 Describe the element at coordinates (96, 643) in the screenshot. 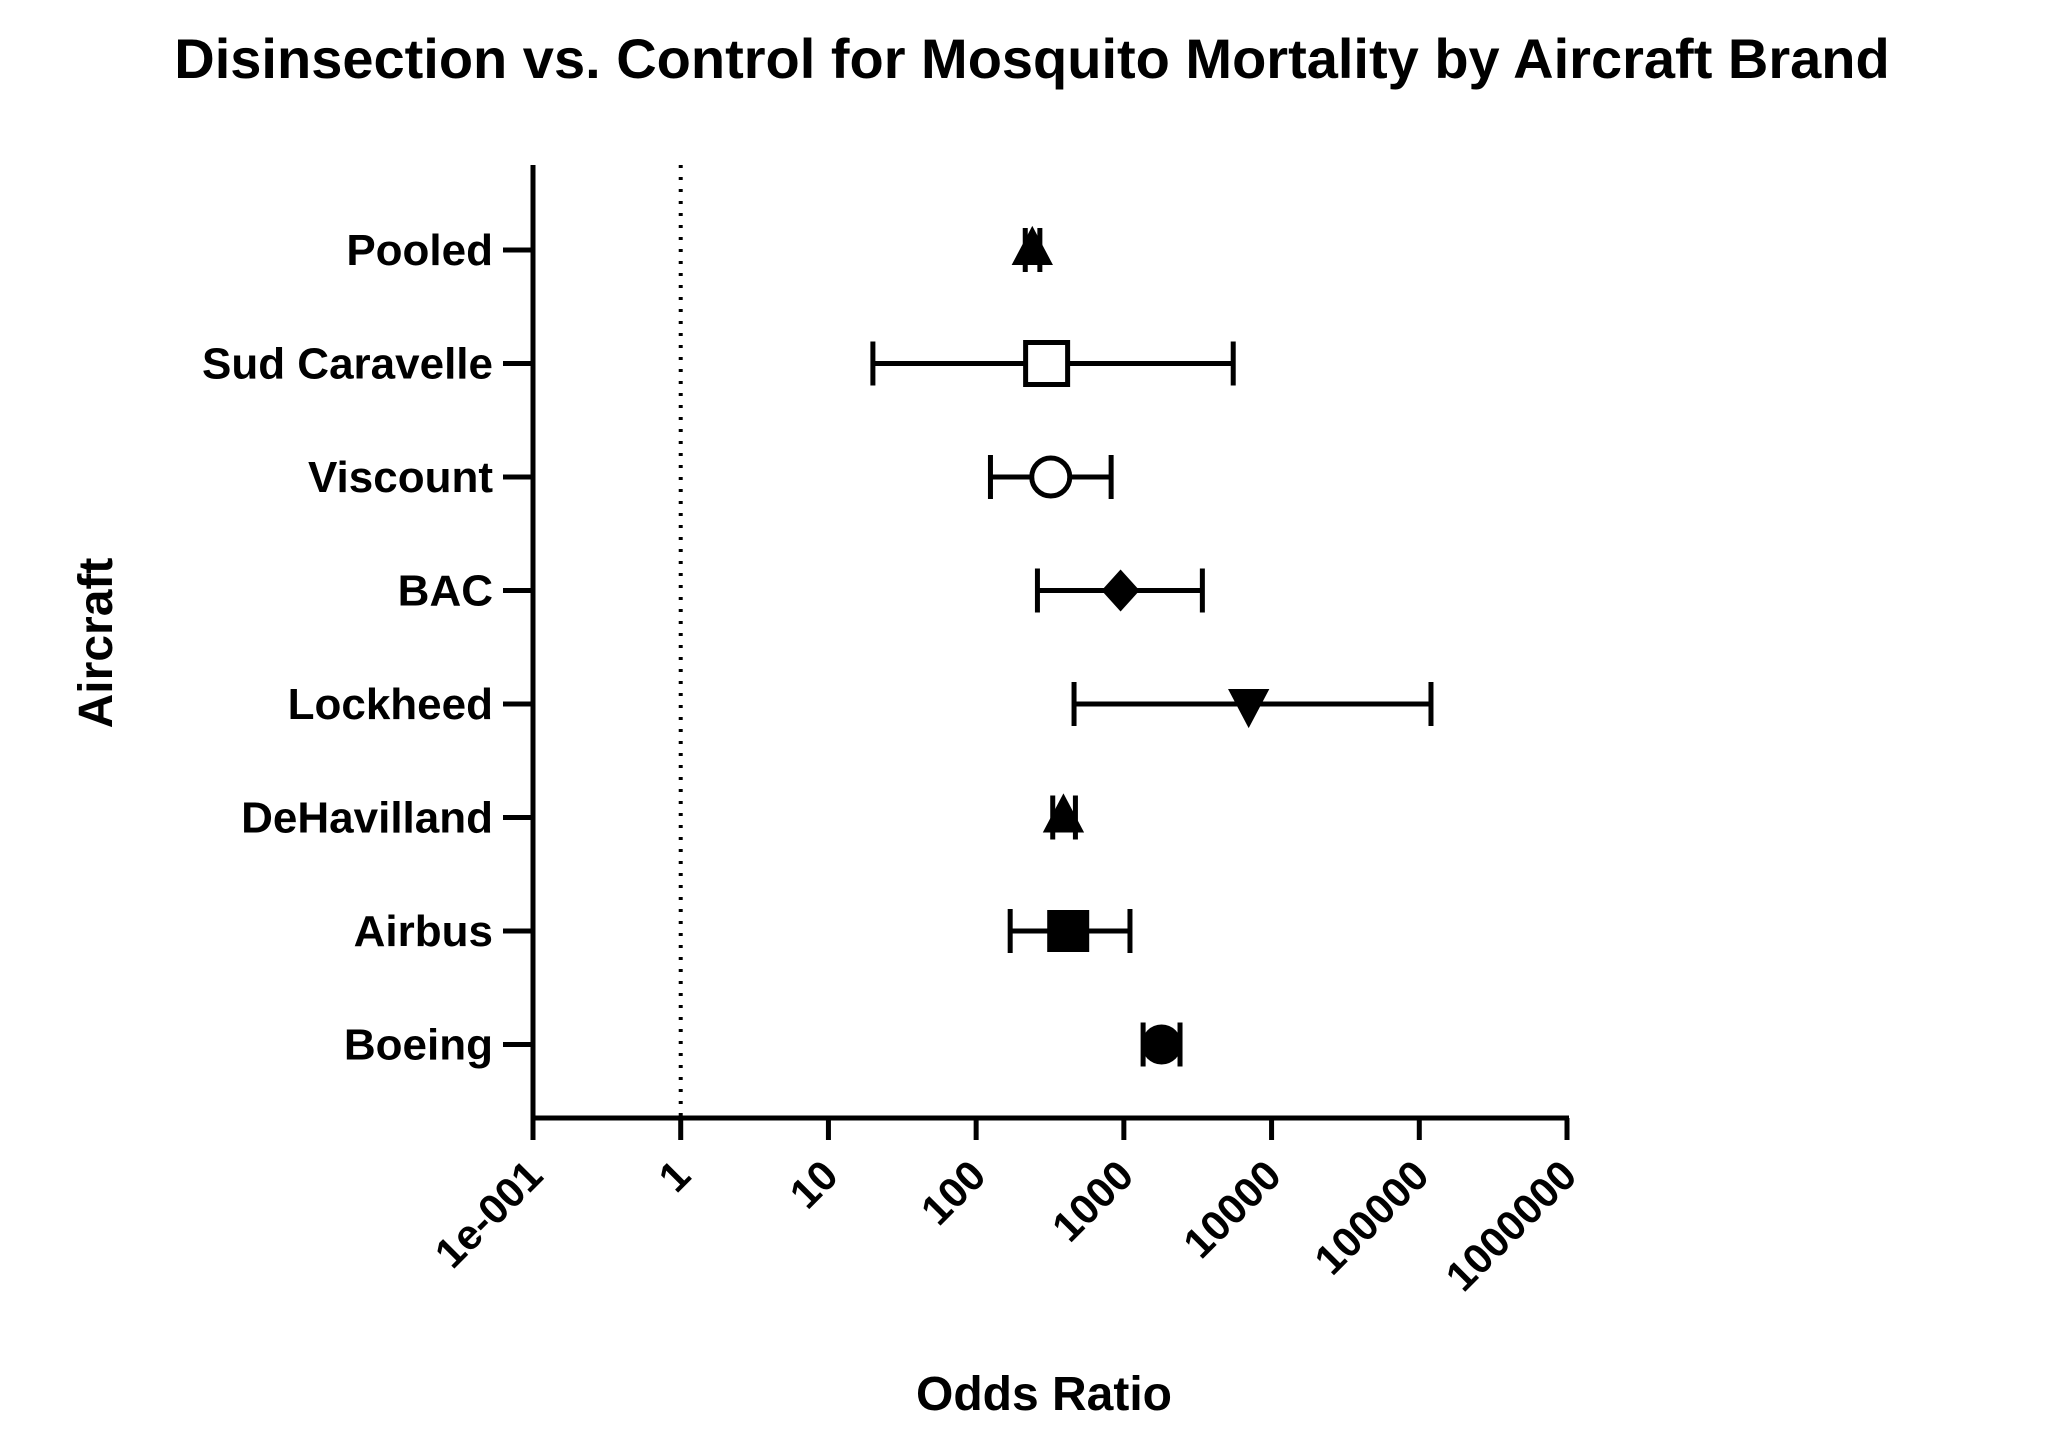

I see `y-axis-label: Aircraft` at that location.